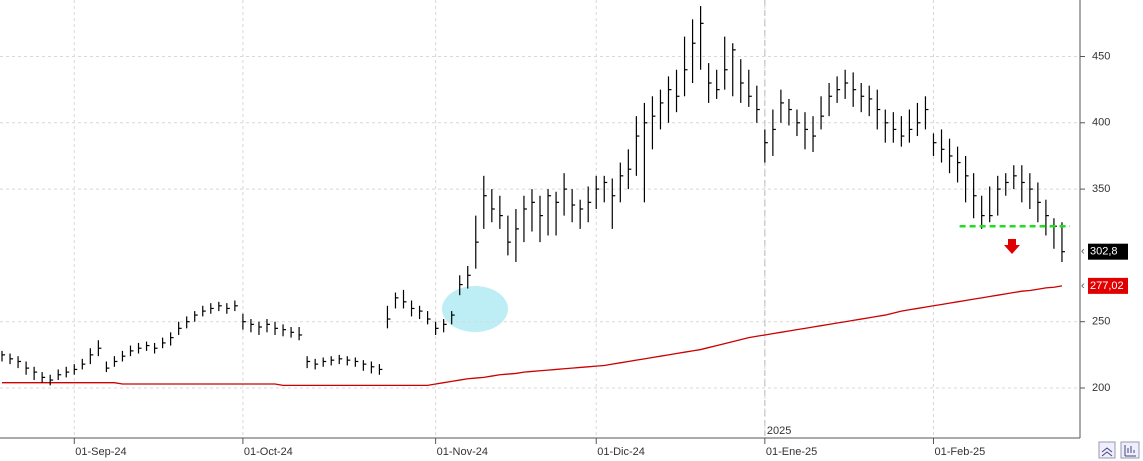  What do you see at coordinates (1101, 56) in the screenshot?
I see `y-tick-label: 450` at bounding box center [1101, 56].